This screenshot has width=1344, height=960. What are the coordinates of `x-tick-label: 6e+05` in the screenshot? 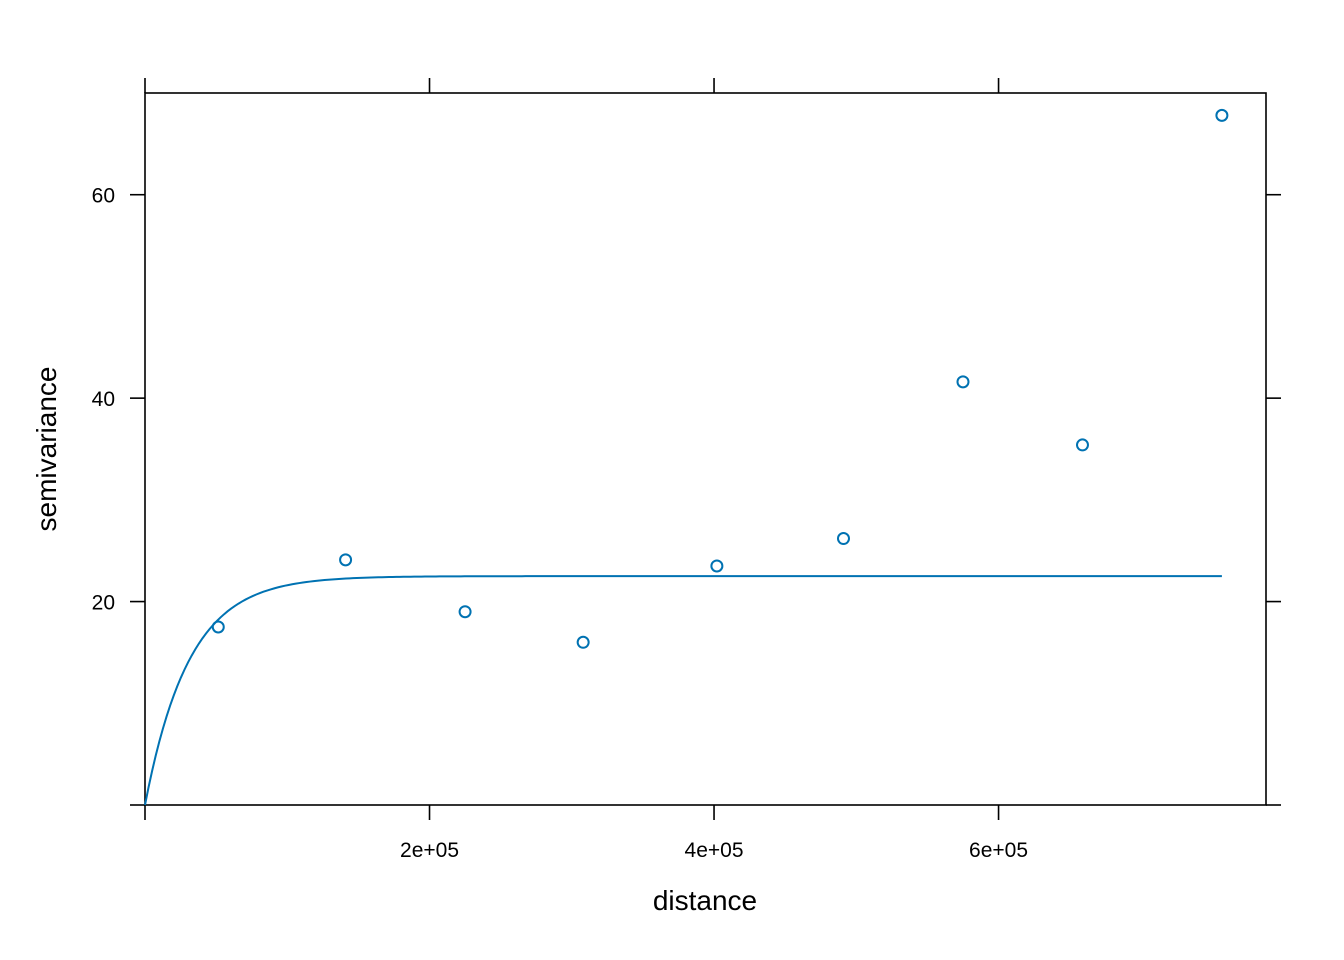 It's located at (998, 850).